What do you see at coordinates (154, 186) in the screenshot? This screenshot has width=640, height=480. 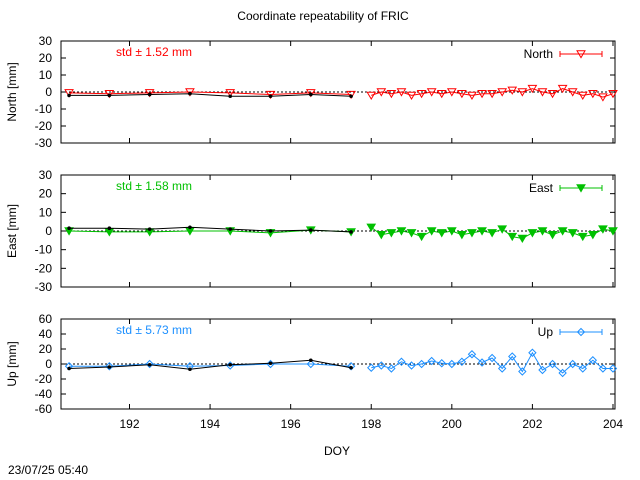 I see `east-std-label: std ± 1.58 mm` at bounding box center [154, 186].